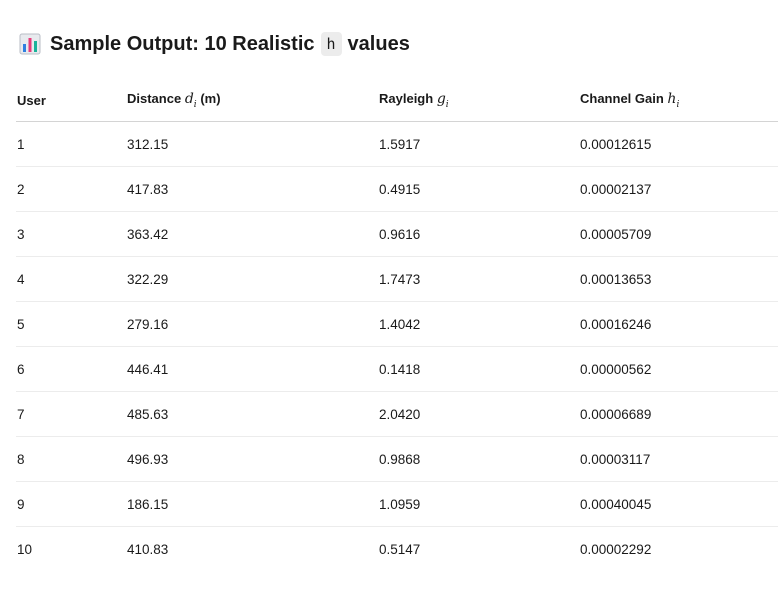 Image resolution: width=778 pixels, height=605 pixels. I want to click on table-row: 10 410.83 0.5147 0.00002292, so click(397, 549).